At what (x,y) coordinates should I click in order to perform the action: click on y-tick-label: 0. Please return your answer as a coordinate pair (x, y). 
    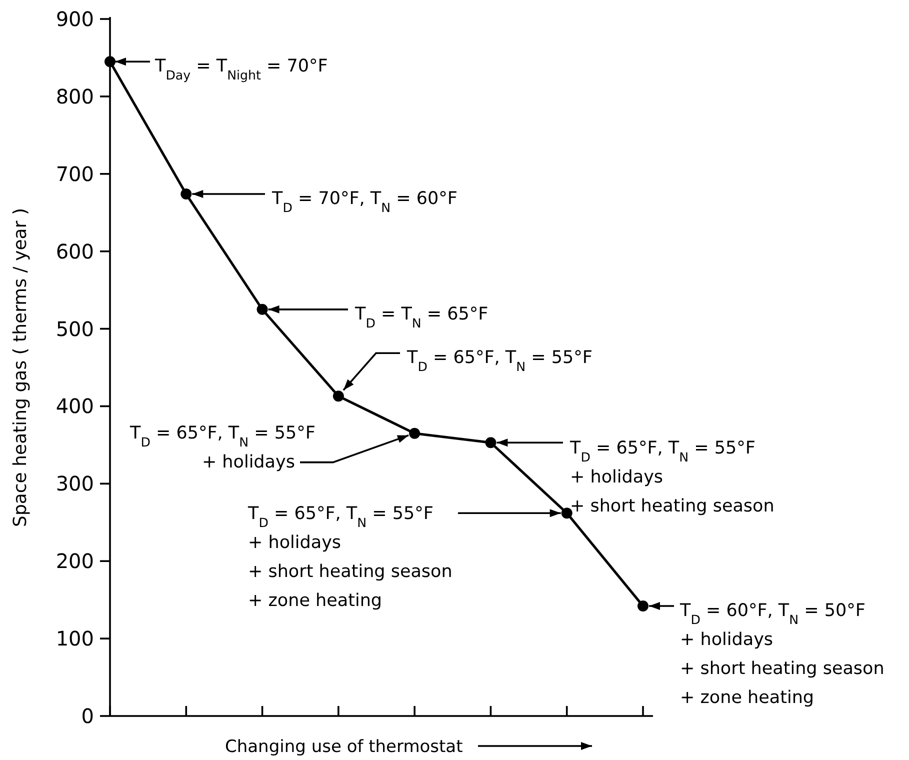
    Looking at the image, I should click on (87, 716).